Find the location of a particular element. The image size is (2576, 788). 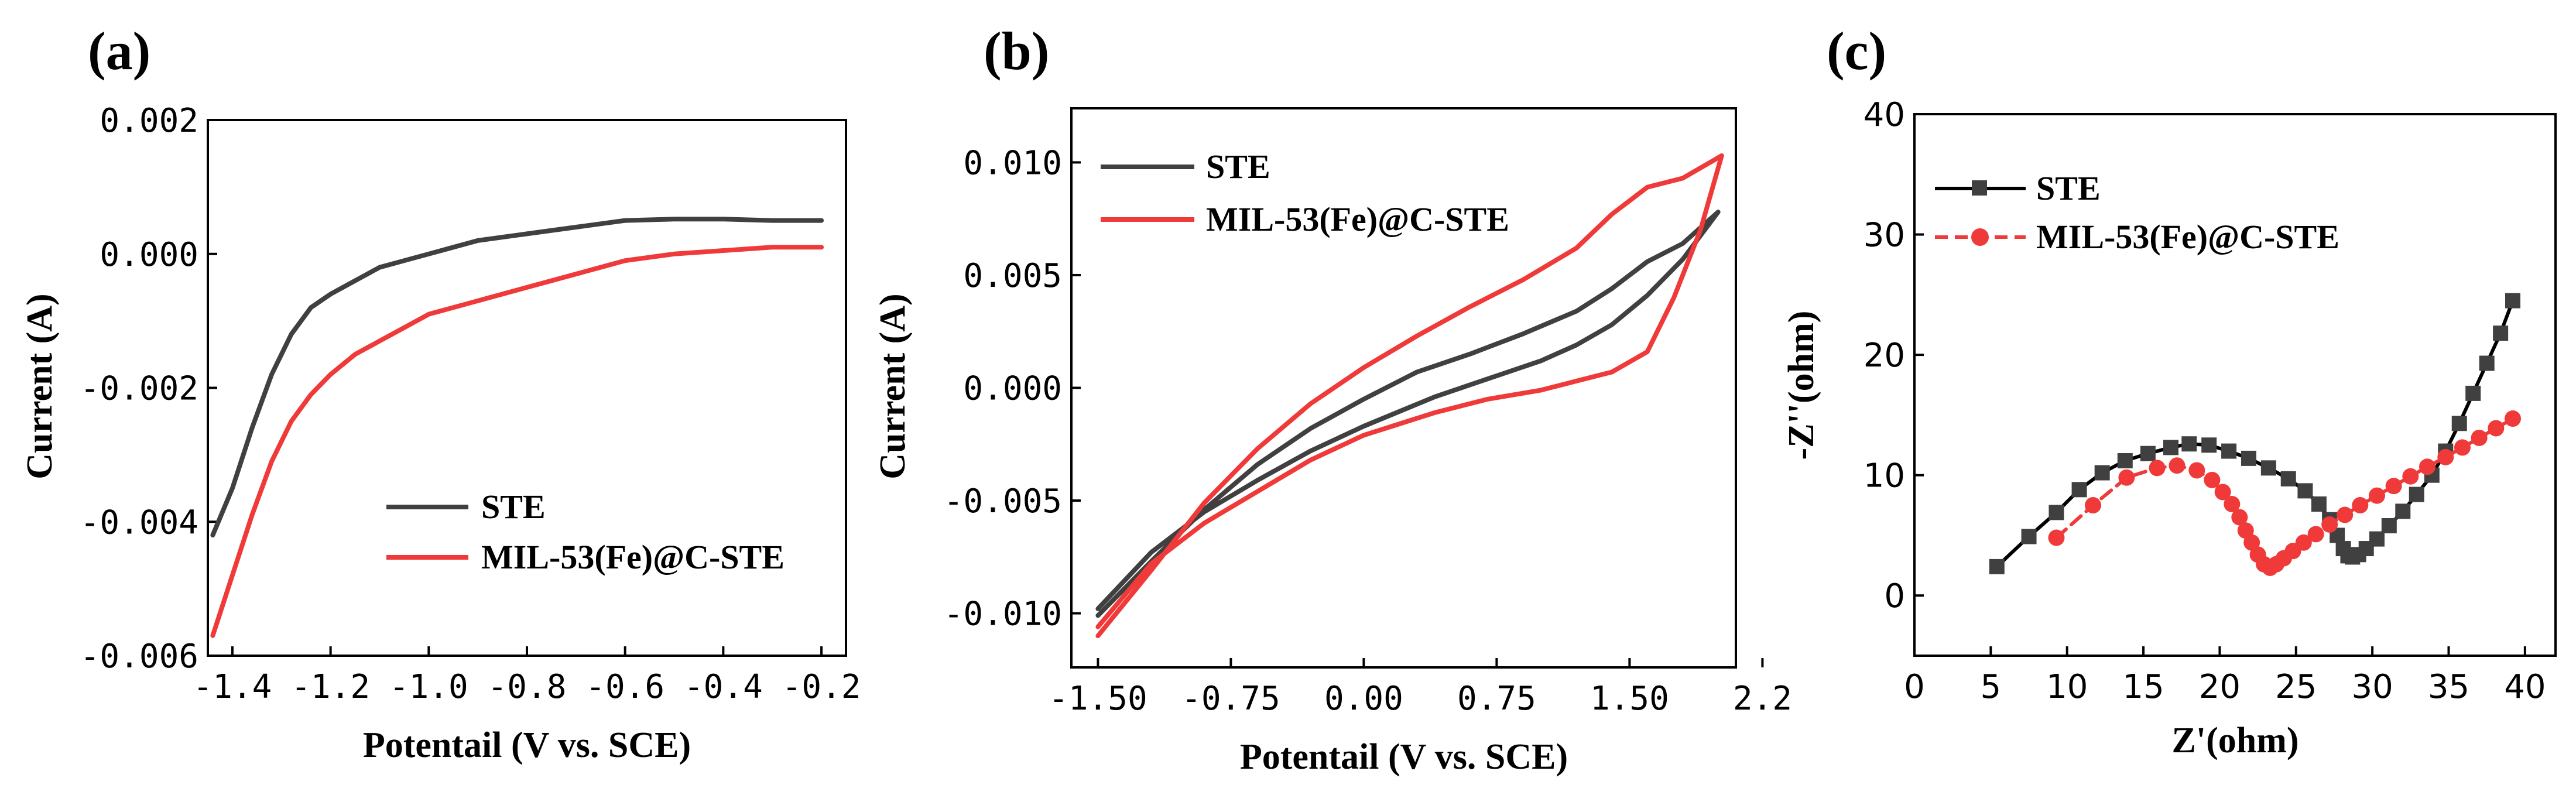

panel-a-y-axis: -0.006 -0.004 -0.002 0.000 0.002 is located at coordinates (148, 389).